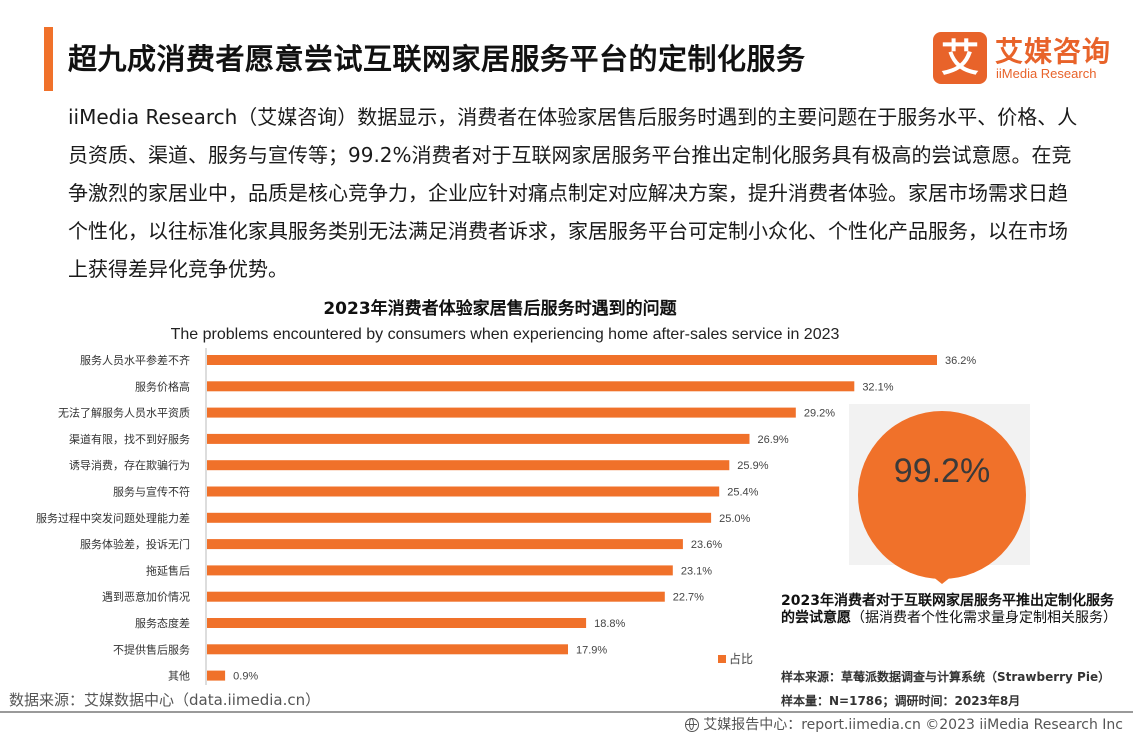 This screenshot has height=736, width=1133. Describe the element at coordinates (437, 59) in the screenshot. I see `page-title: 超九成消费者愿意尝试互联网家居服务平台的定制化服务` at that location.